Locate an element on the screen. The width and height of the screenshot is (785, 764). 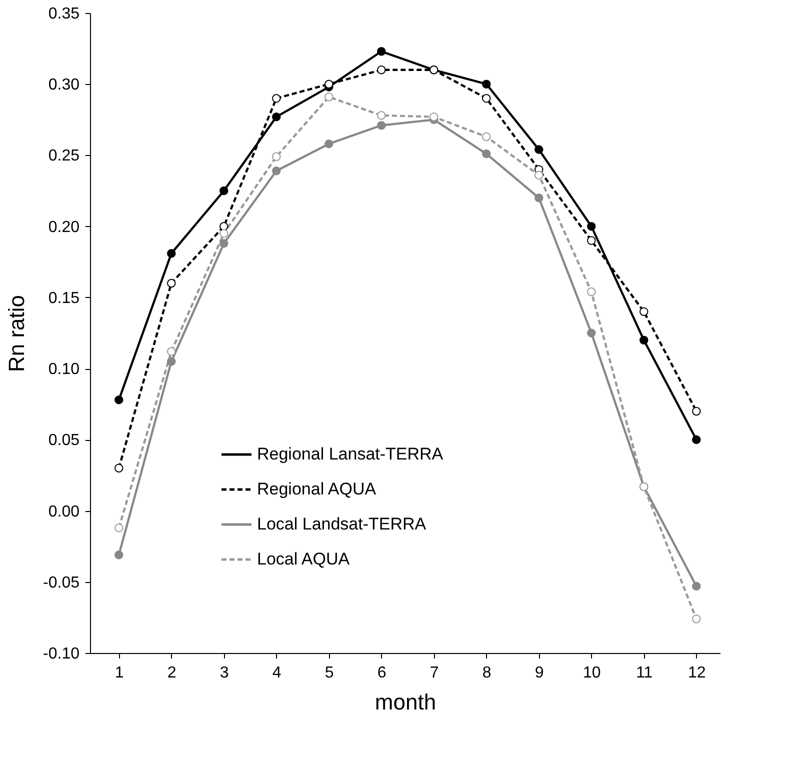
y-tick-label: 0.15 is located at coordinates (64, 298).